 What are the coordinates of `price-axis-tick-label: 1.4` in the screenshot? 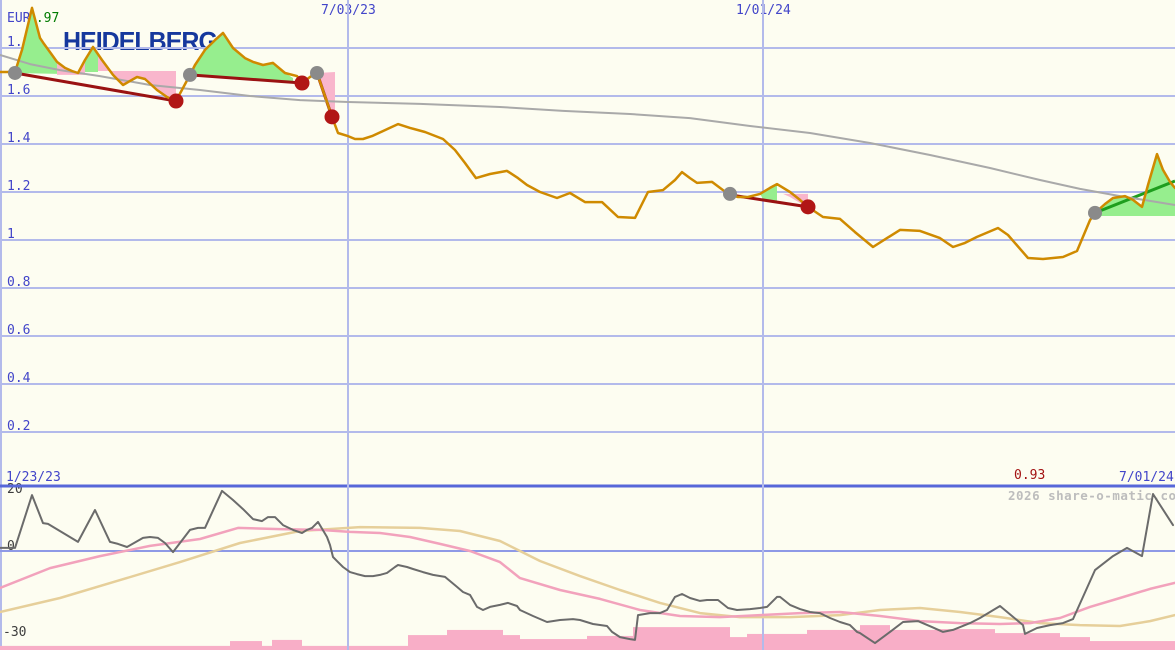 It's located at (19, 138).